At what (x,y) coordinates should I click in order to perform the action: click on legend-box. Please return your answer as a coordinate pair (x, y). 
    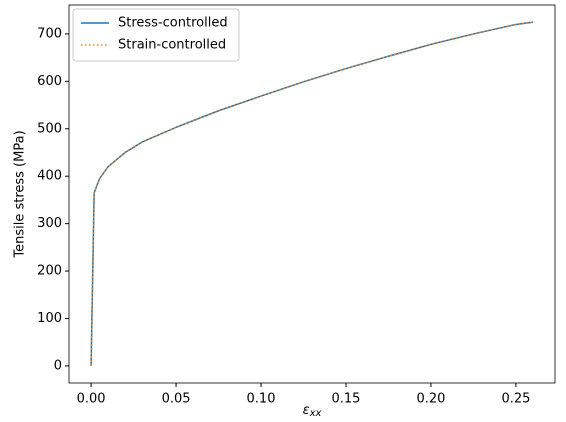
    Looking at the image, I should click on (156, 35).